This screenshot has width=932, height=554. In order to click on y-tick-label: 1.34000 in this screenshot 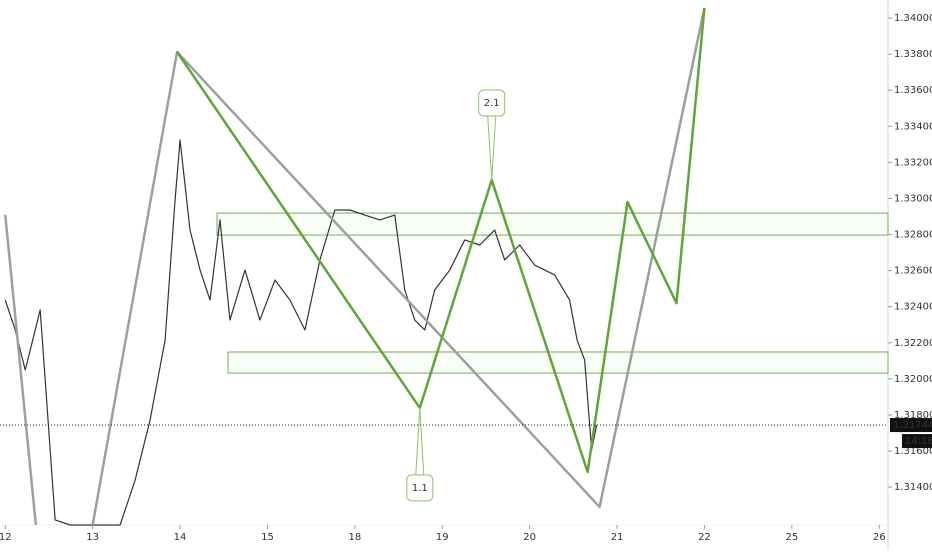, I will do `click(913, 18)`.